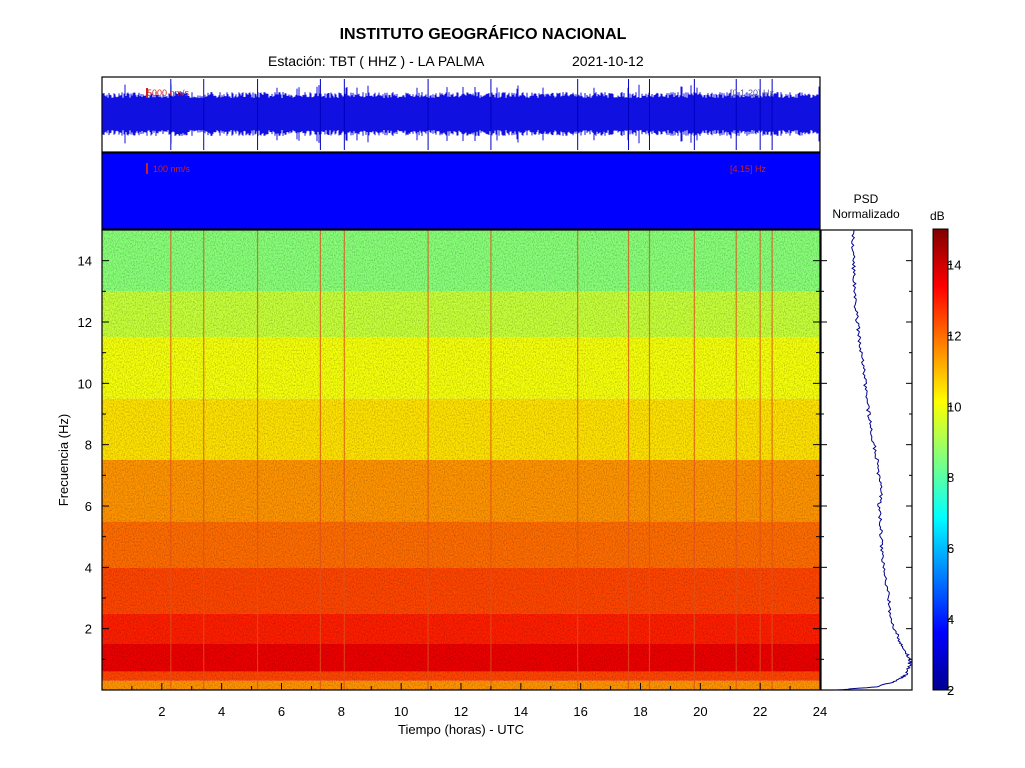  What do you see at coordinates (954, 264) in the screenshot?
I see `colorbar-tick-label: 14` at bounding box center [954, 264].